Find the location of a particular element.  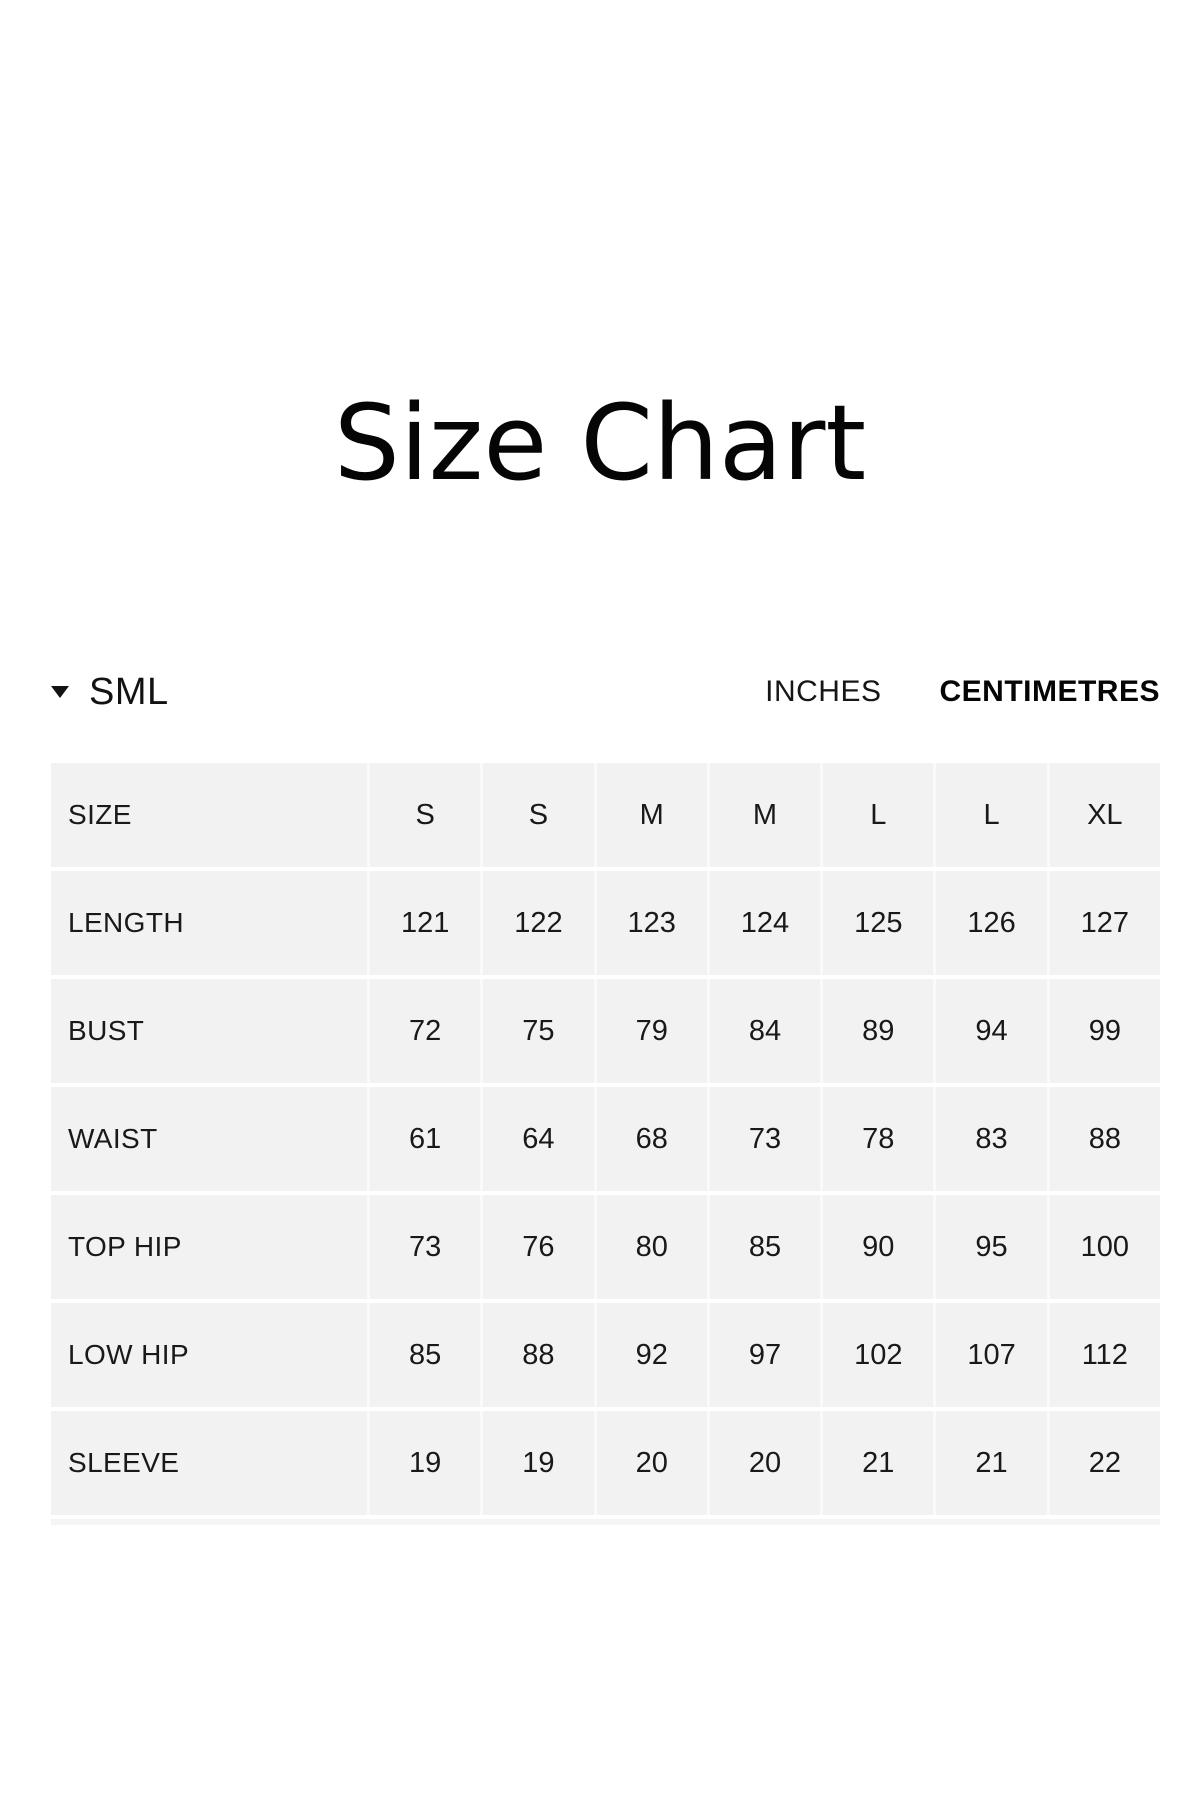

value-cell: 123 is located at coordinates (650, 923).